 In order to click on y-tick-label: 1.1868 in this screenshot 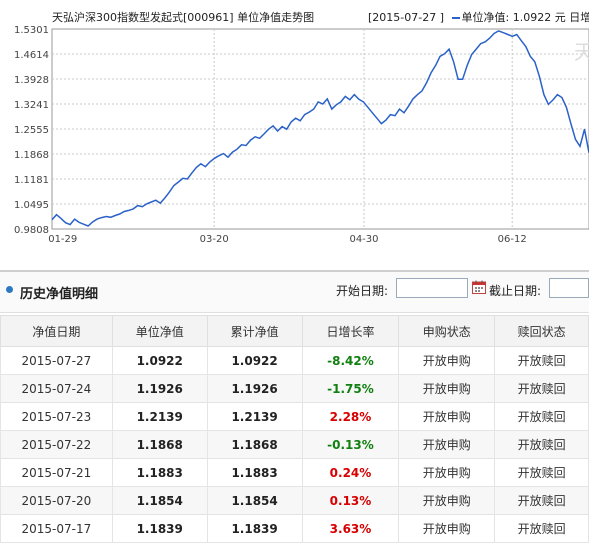, I will do `click(31, 155)`.